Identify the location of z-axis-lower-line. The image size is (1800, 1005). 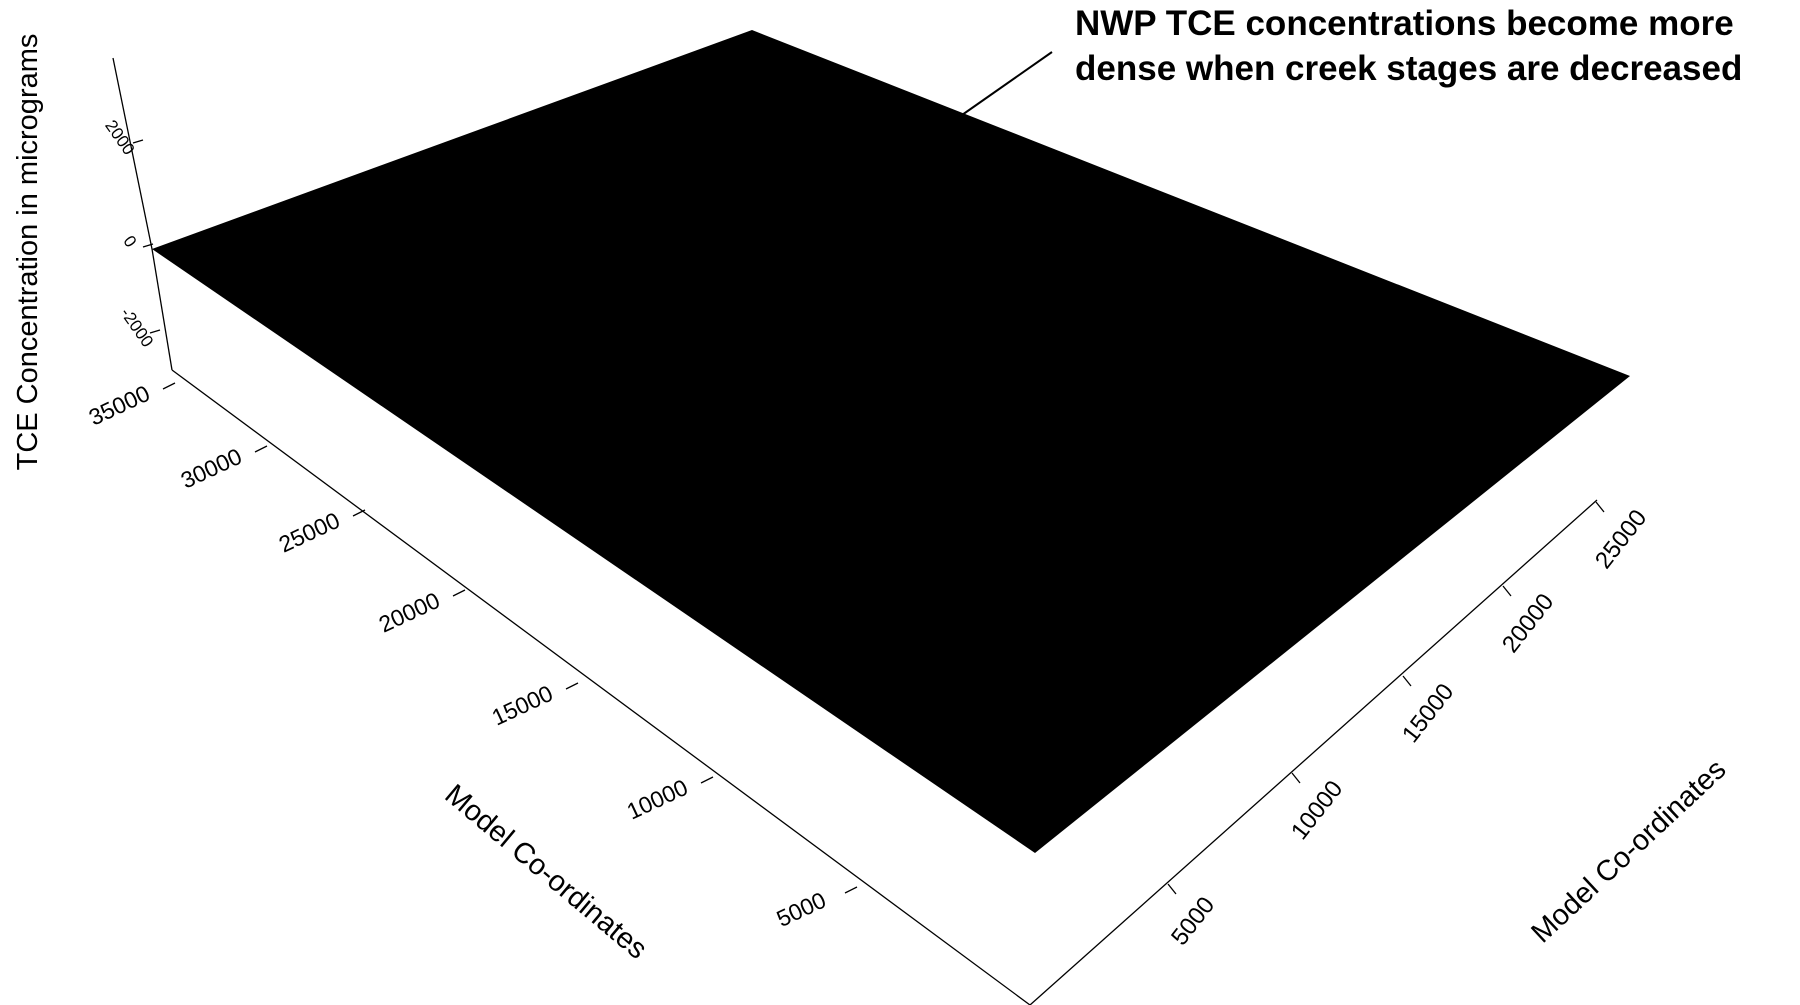
(162, 309).